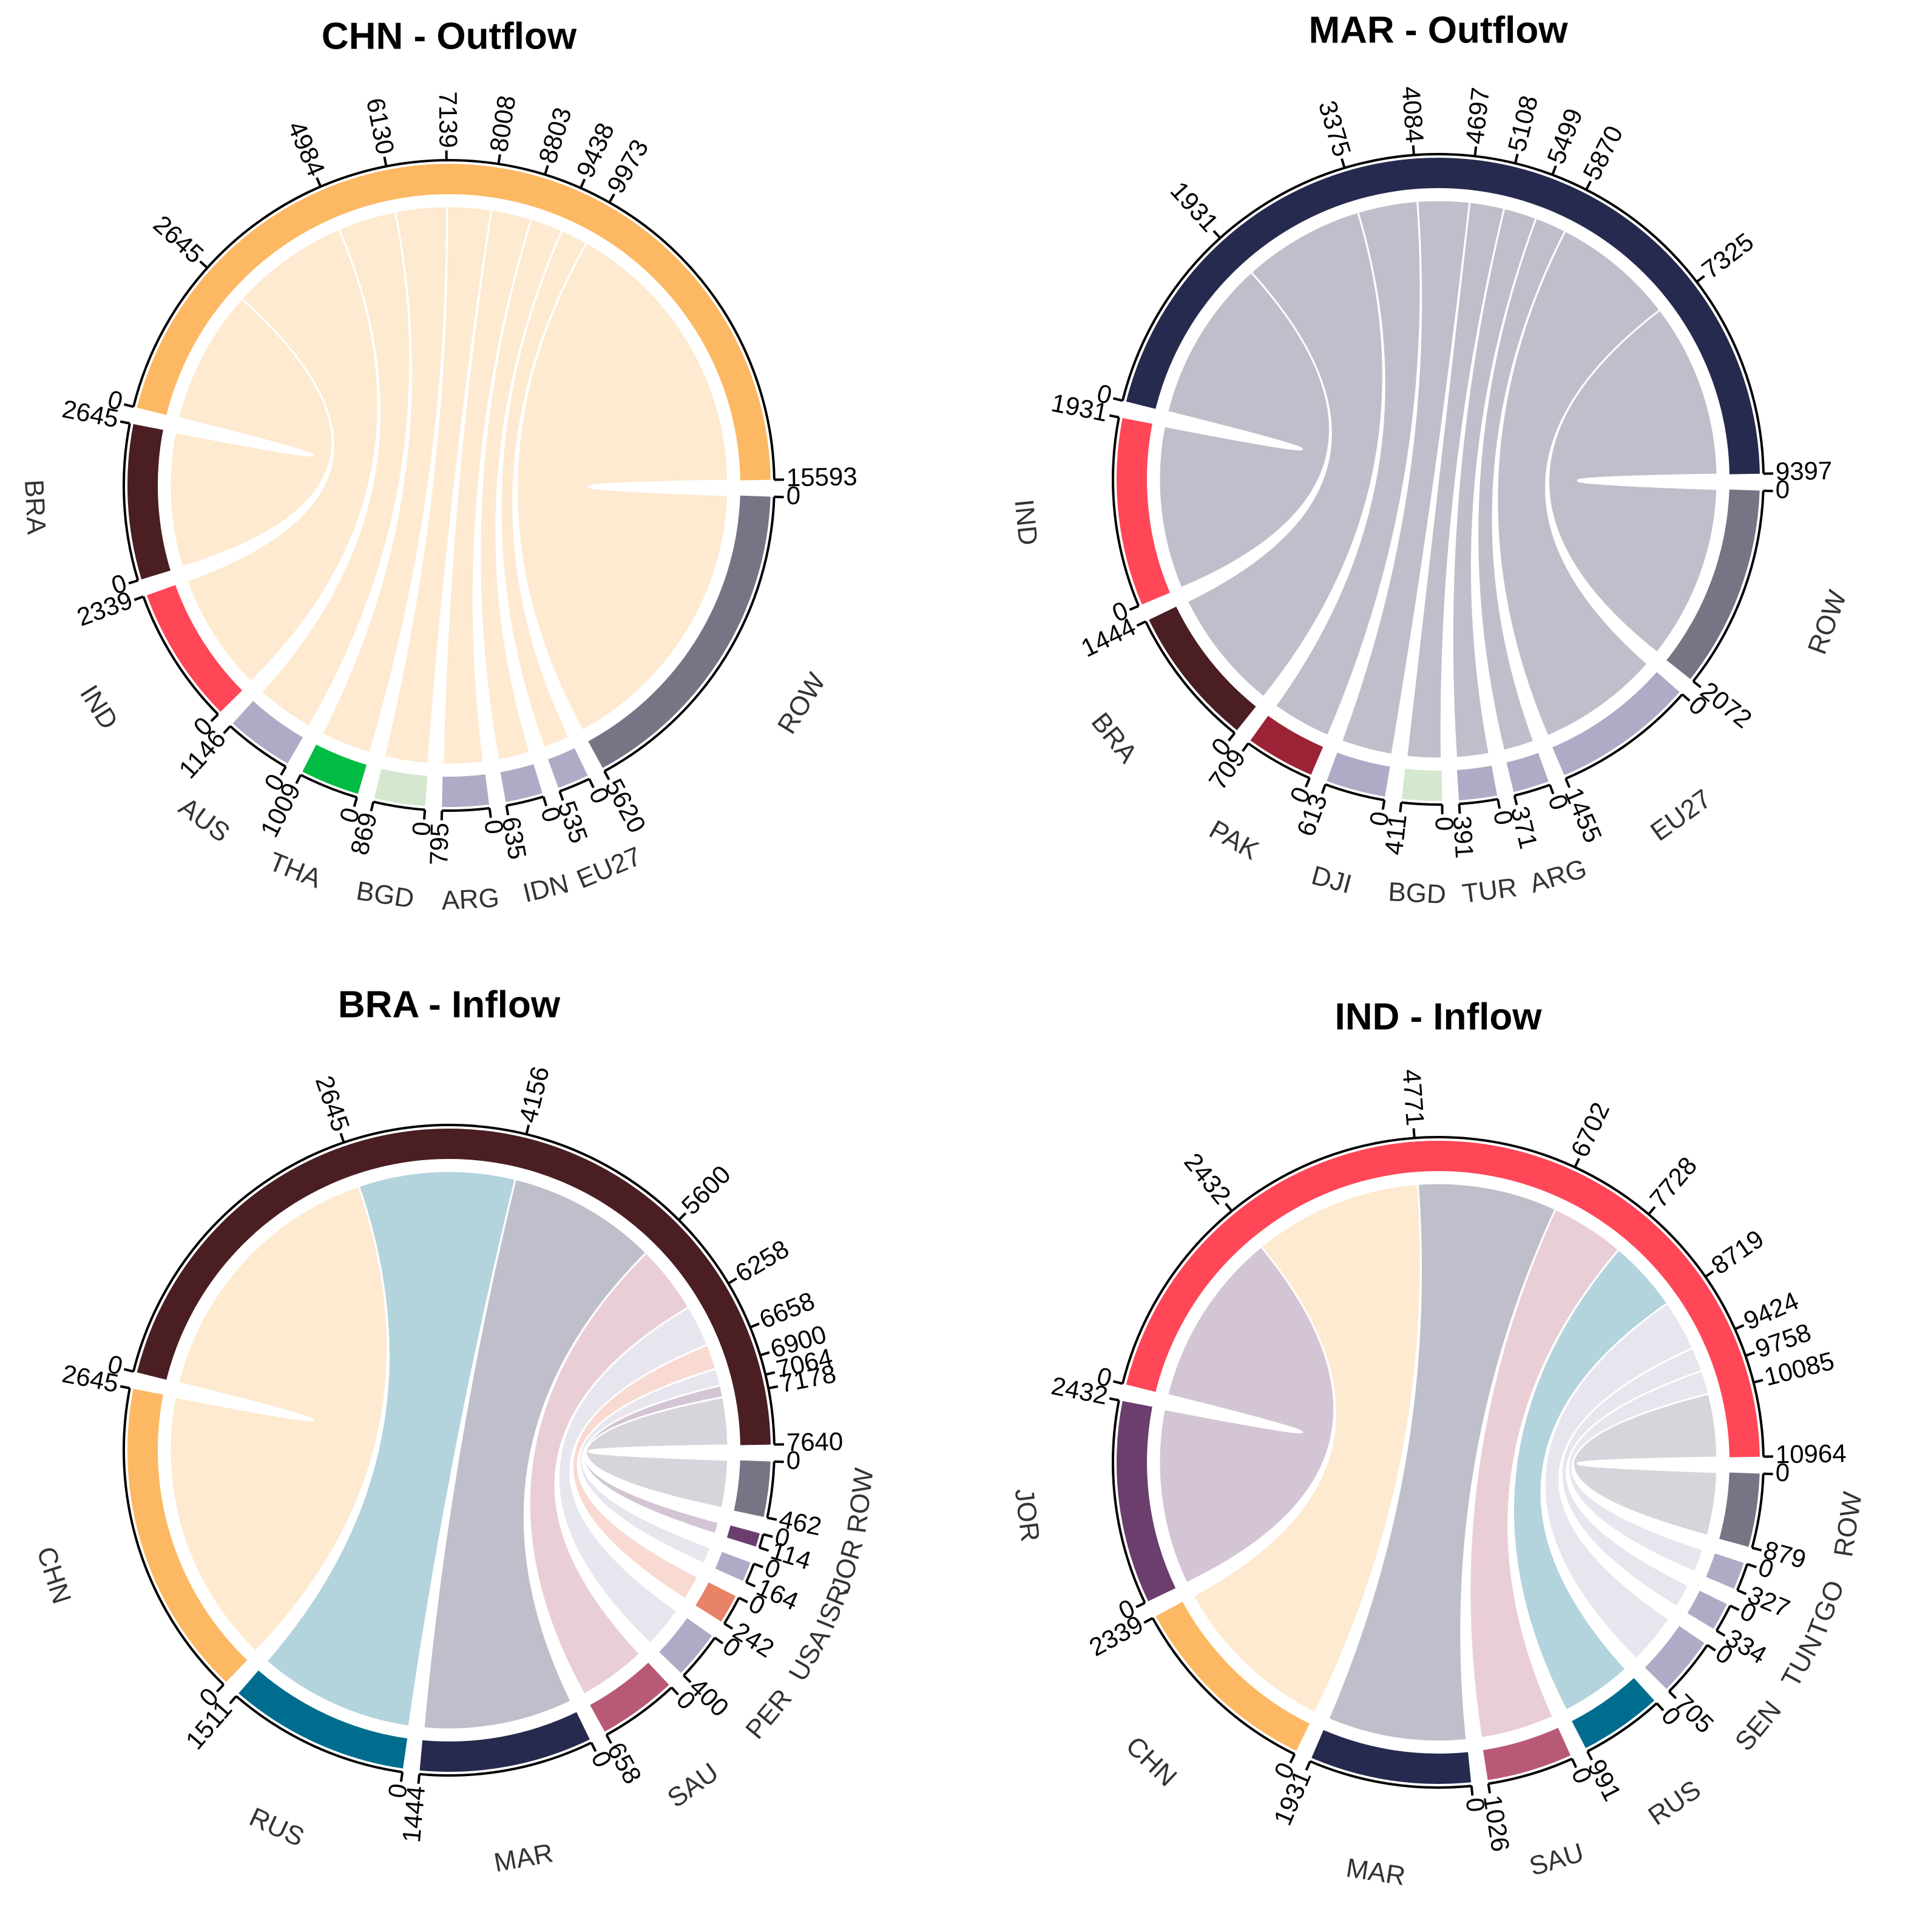  Describe the element at coordinates (762, 1261) in the screenshot. I see `tick-label: 6258` at that location.